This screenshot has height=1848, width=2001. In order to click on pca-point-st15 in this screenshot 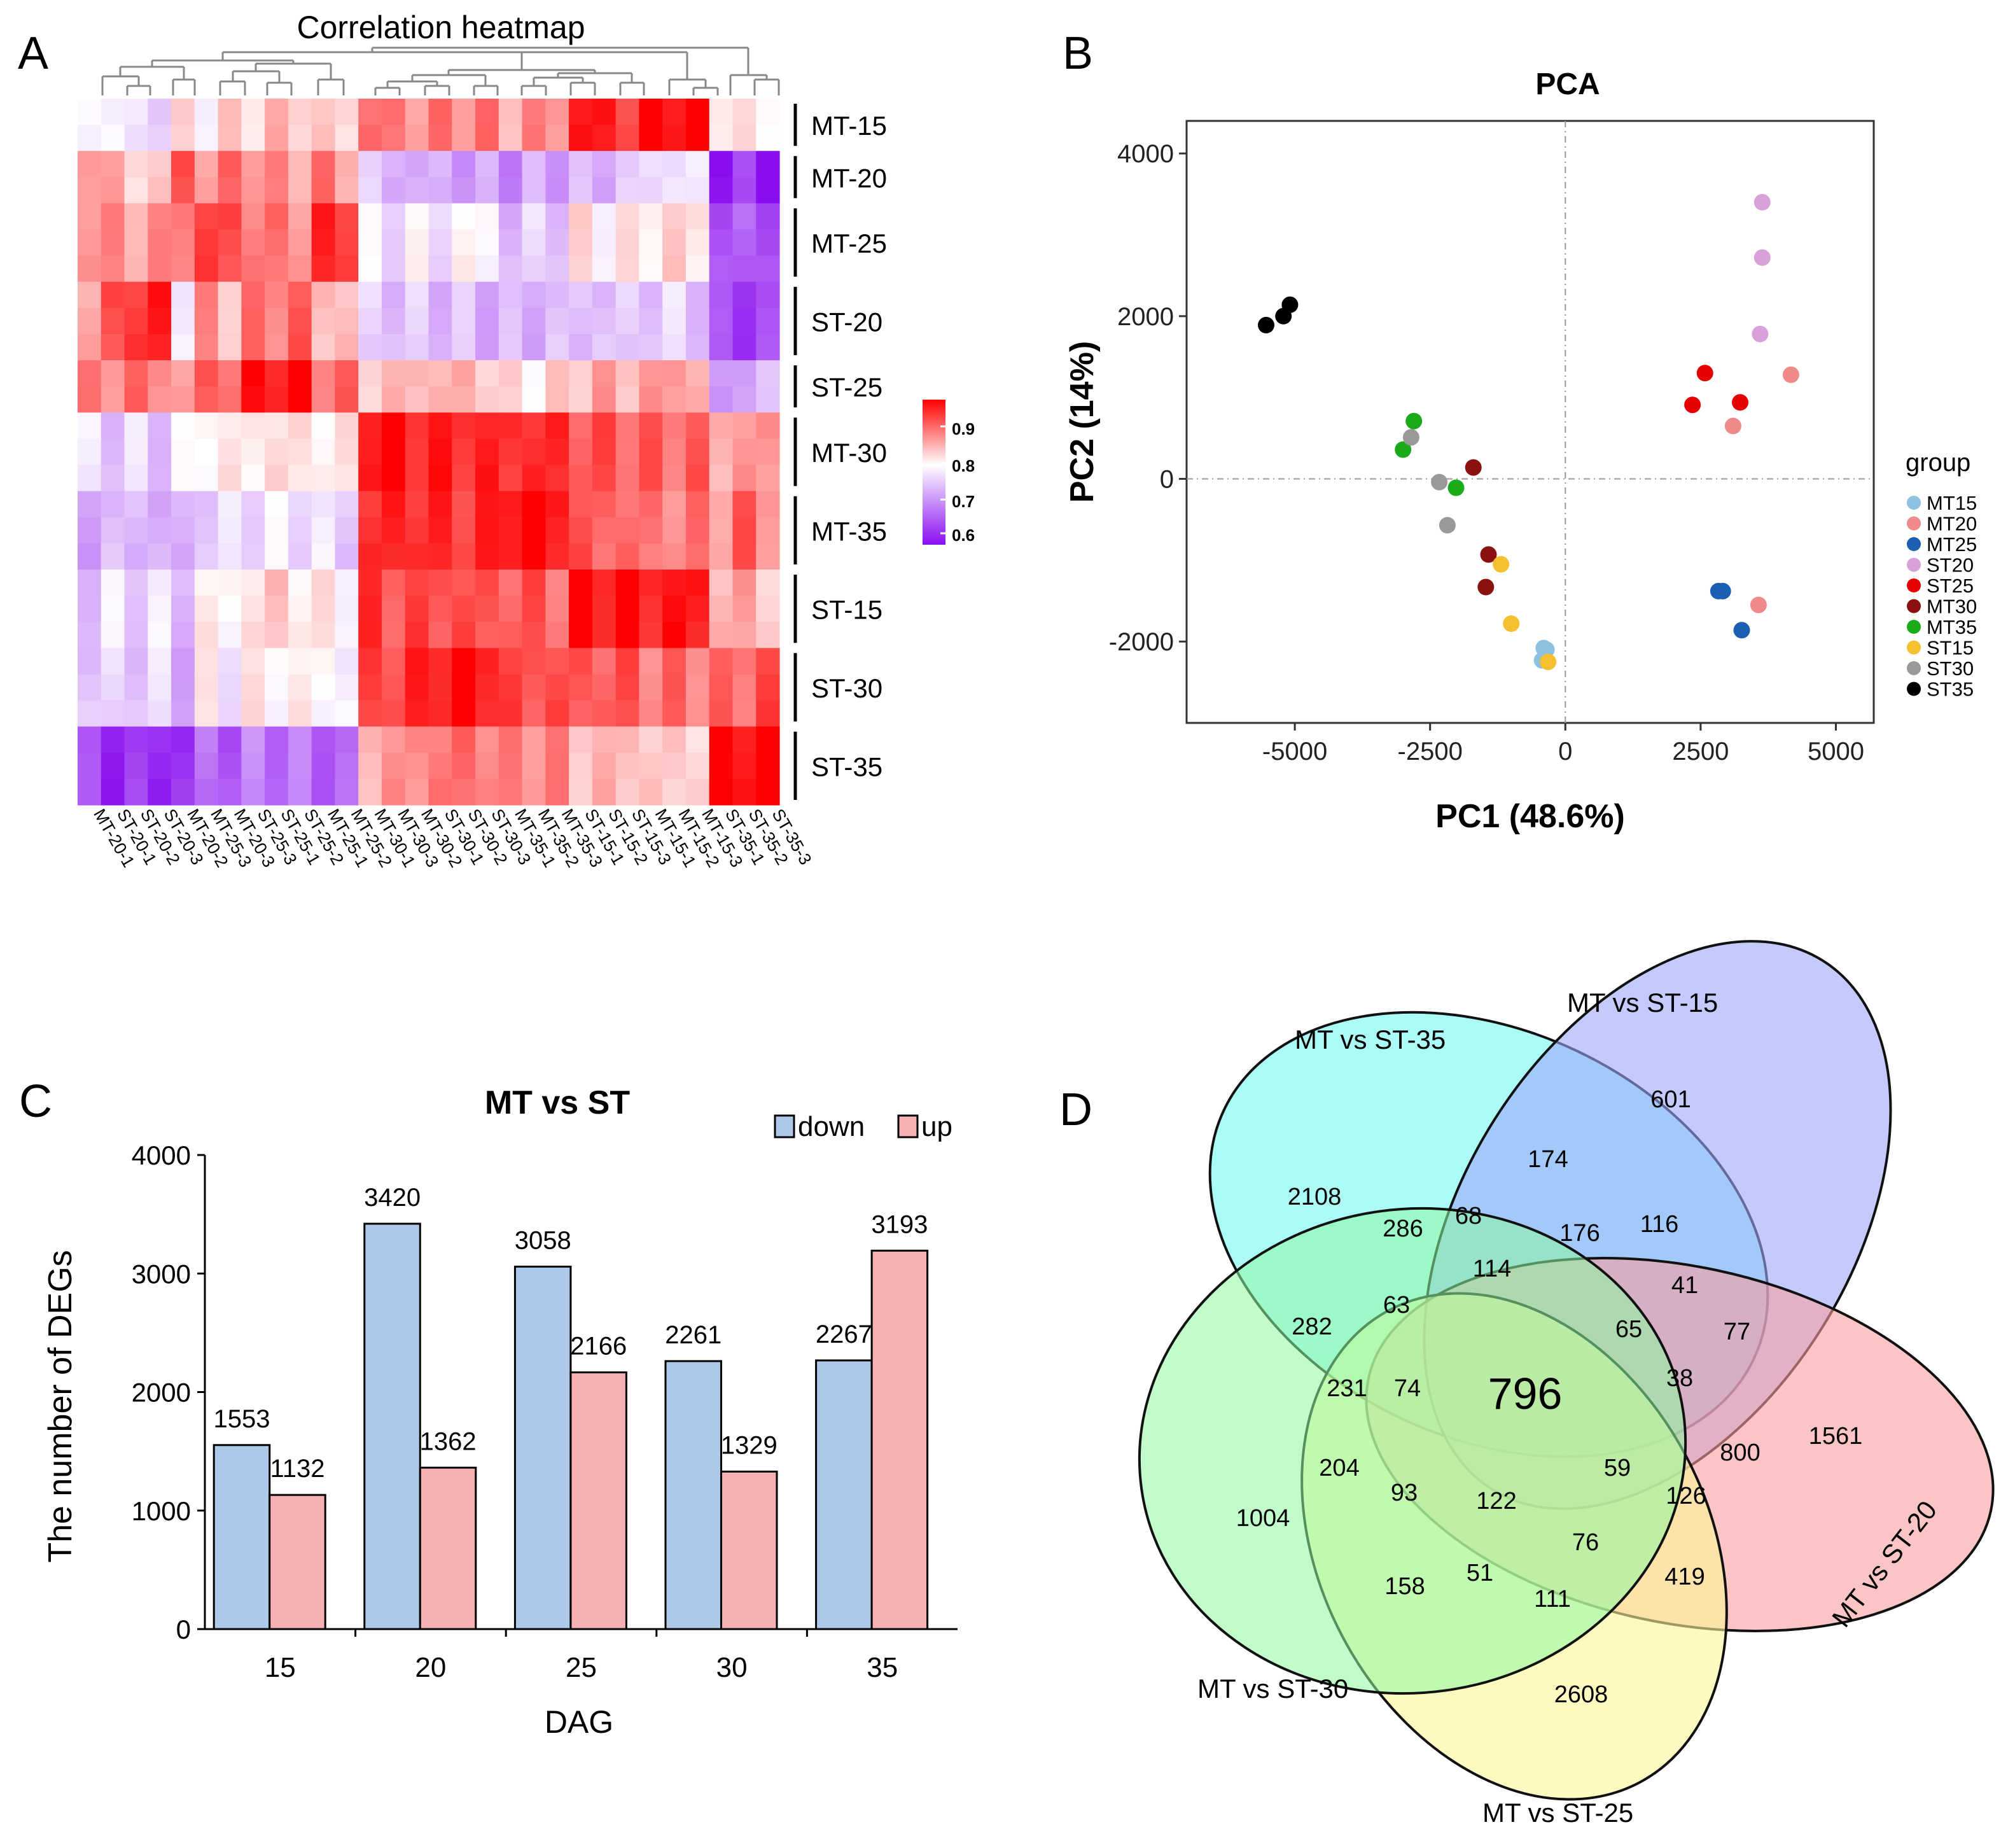, I will do `click(1501, 564)`.